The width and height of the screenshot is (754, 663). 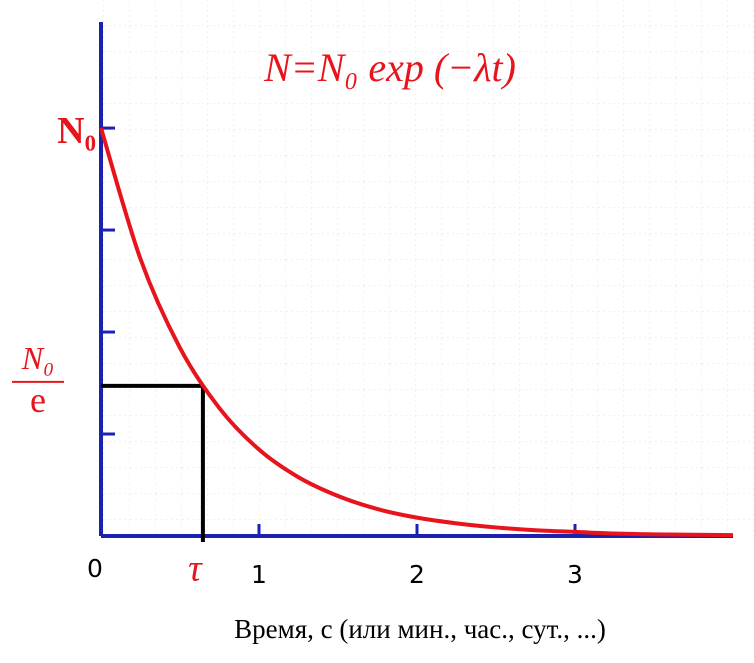 I want to click on tau-label: τ, so click(x=195, y=569).